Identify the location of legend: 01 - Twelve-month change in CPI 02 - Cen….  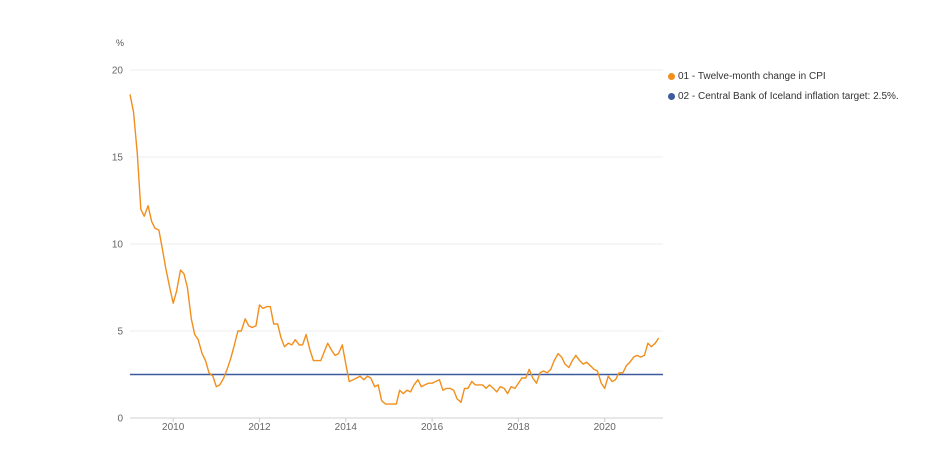
(783, 86).